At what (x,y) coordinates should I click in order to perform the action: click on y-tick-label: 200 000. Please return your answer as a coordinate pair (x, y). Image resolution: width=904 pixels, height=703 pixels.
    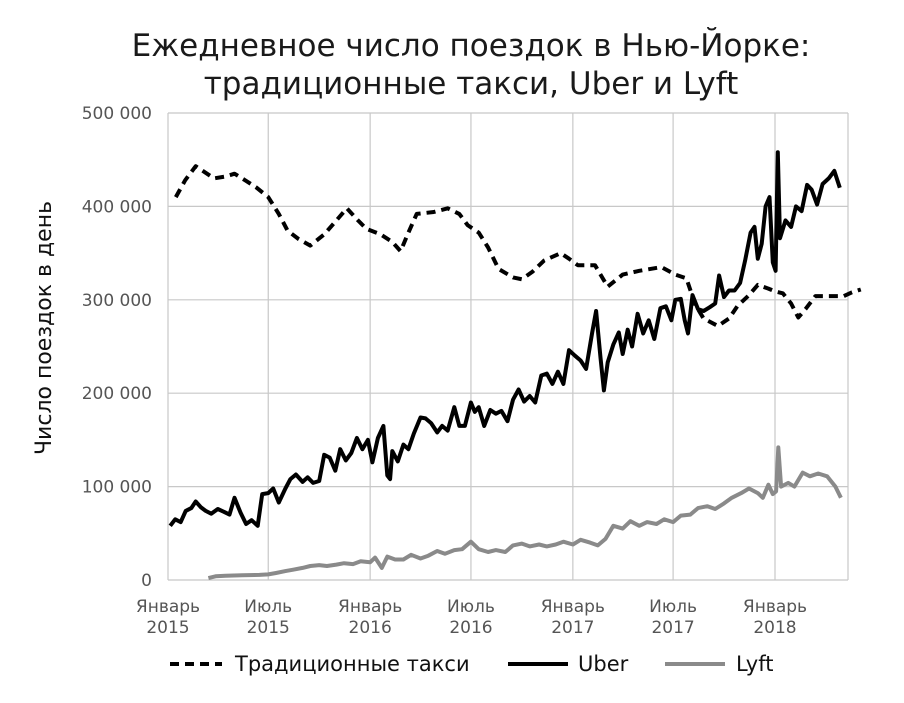
    Looking at the image, I should click on (117, 394).